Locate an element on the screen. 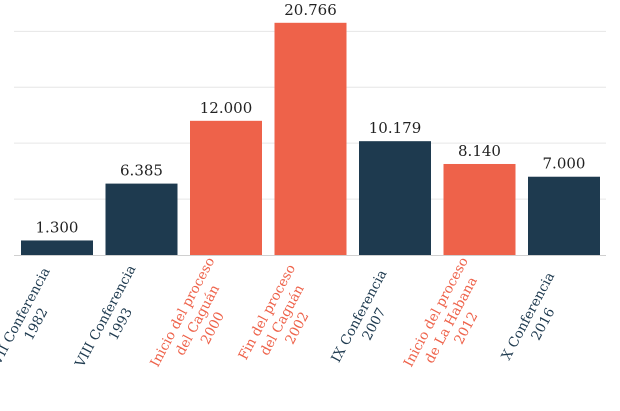 Image resolution: width=620 pixels, height=411 pixels. category-label-text: VIII Conferencia1993 is located at coordinates (113, 320).